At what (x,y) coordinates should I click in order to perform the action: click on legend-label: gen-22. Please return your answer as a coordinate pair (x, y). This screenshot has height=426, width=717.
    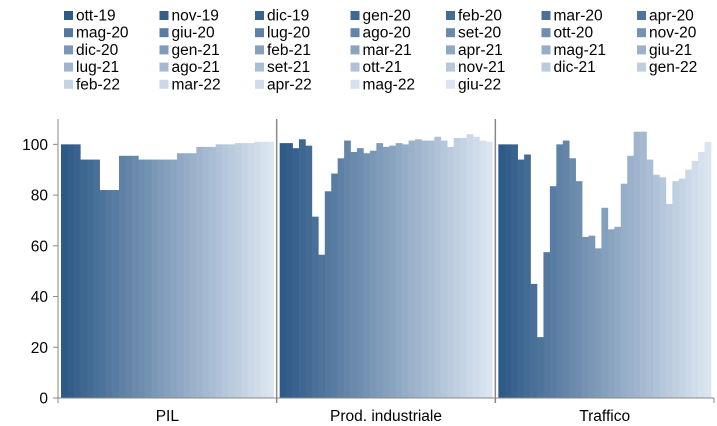
    Looking at the image, I should click on (673, 67).